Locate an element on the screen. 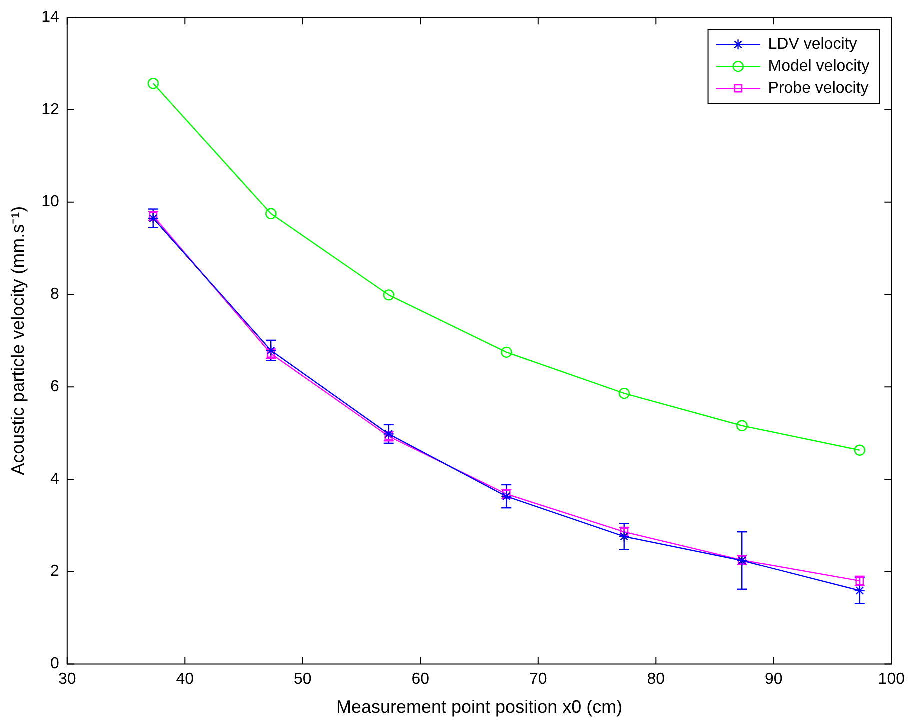 The width and height of the screenshot is (911, 723). y-tick-label: 8 is located at coordinates (55, 295).